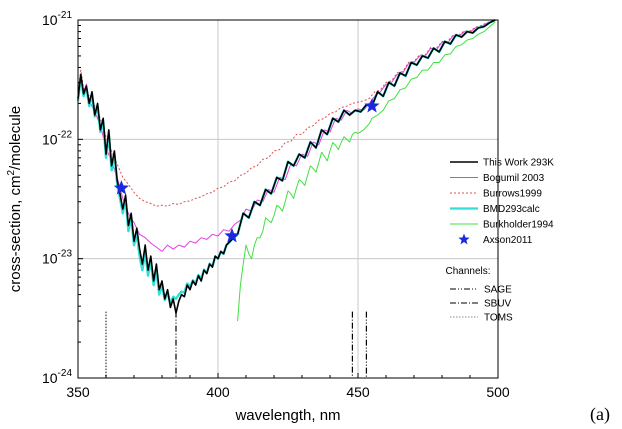 This screenshot has width=622, height=429. Describe the element at coordinates (11, 173) in the screenshot. I see `y-axis-label-sup: 2` at that location.